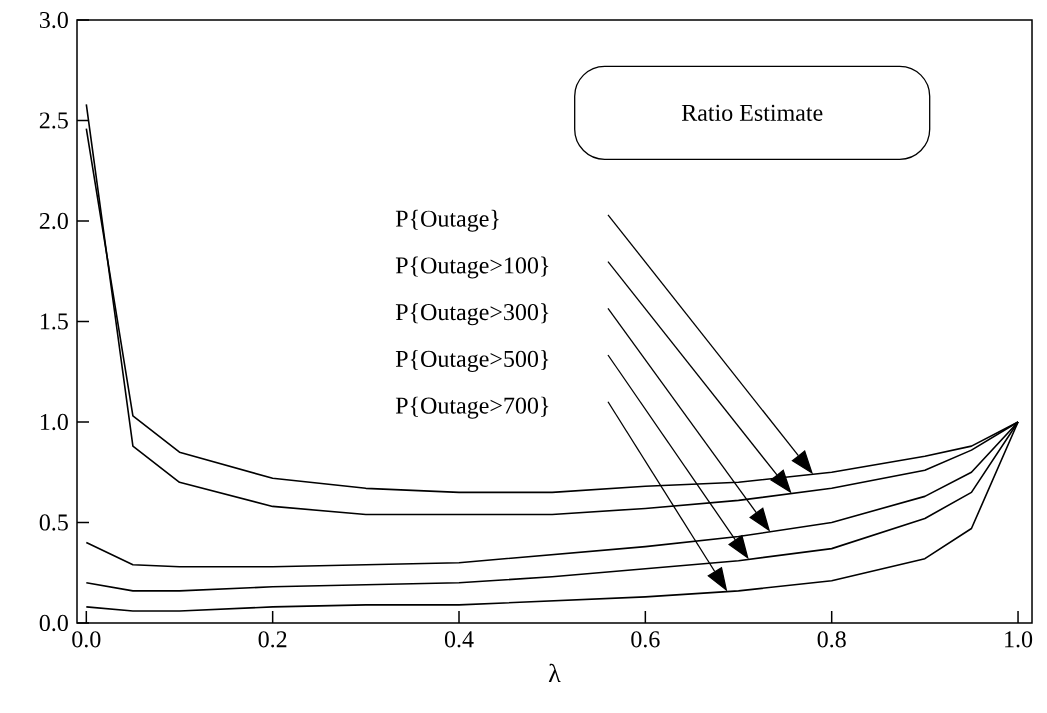  What do you see at coordinates (53, 221) in the screenshot?
I see `y-tick-label: 2.0` at bounding box center [53, 221].